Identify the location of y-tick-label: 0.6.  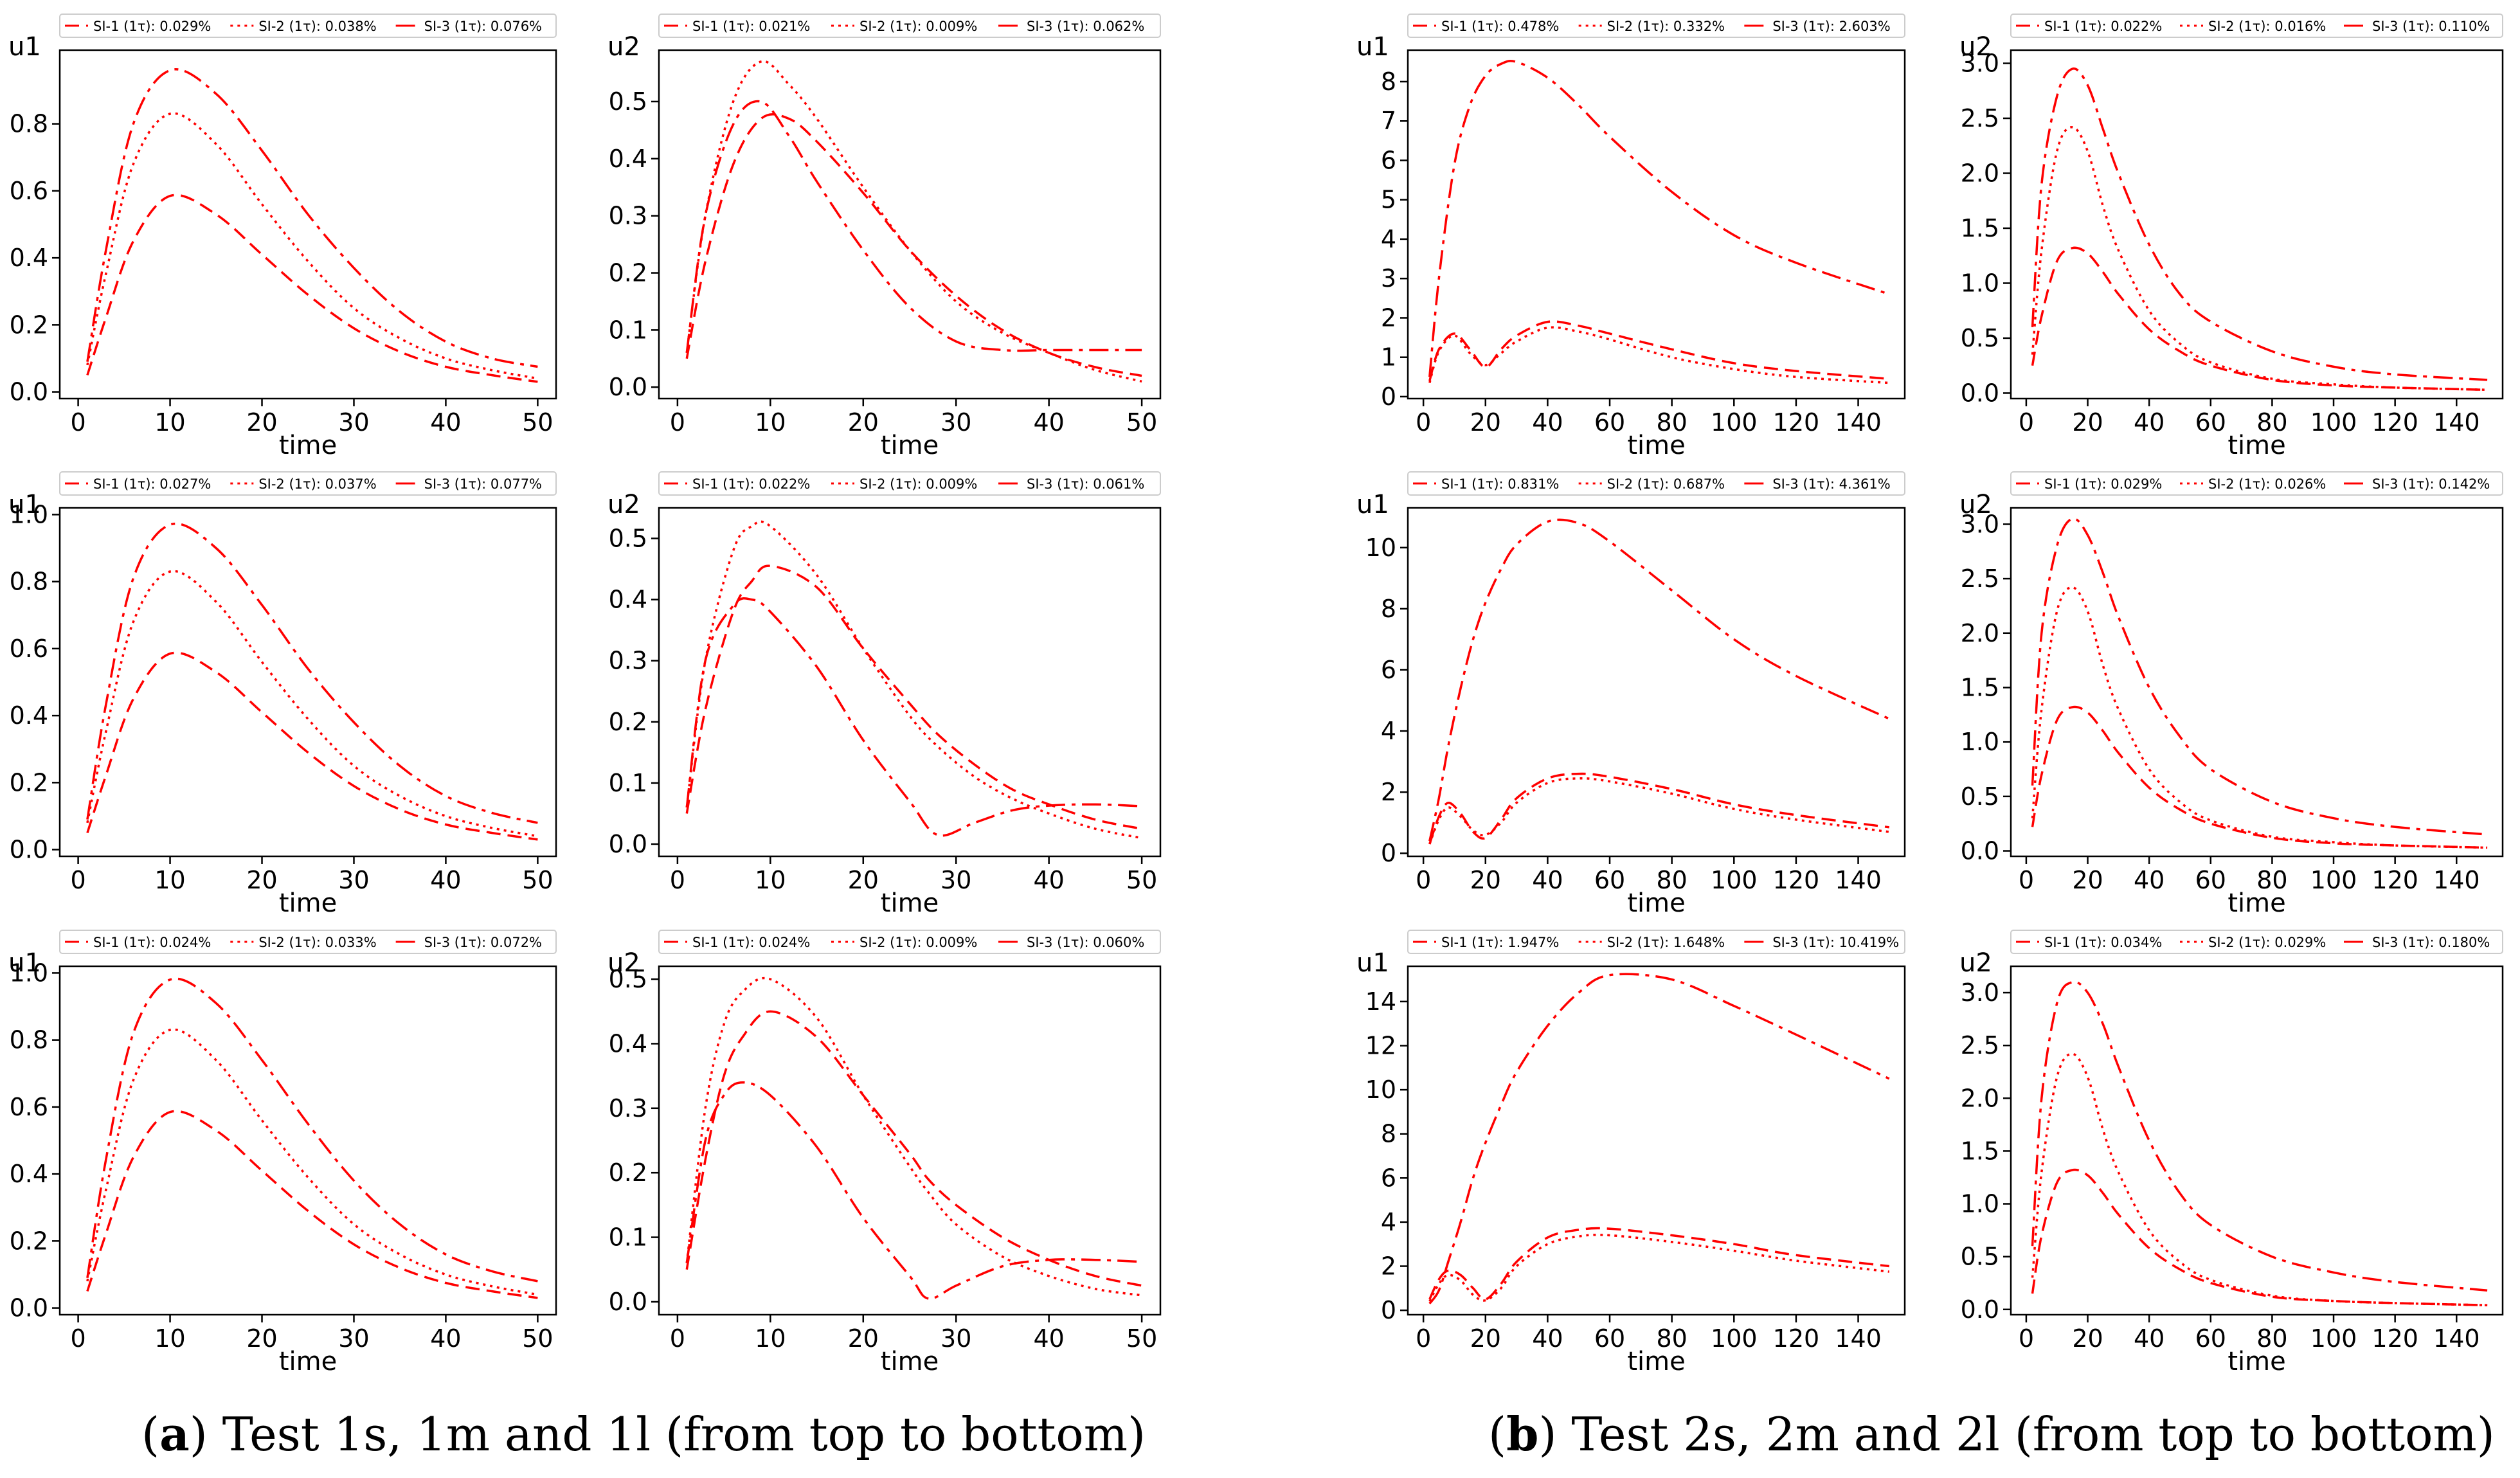
(29, 649).